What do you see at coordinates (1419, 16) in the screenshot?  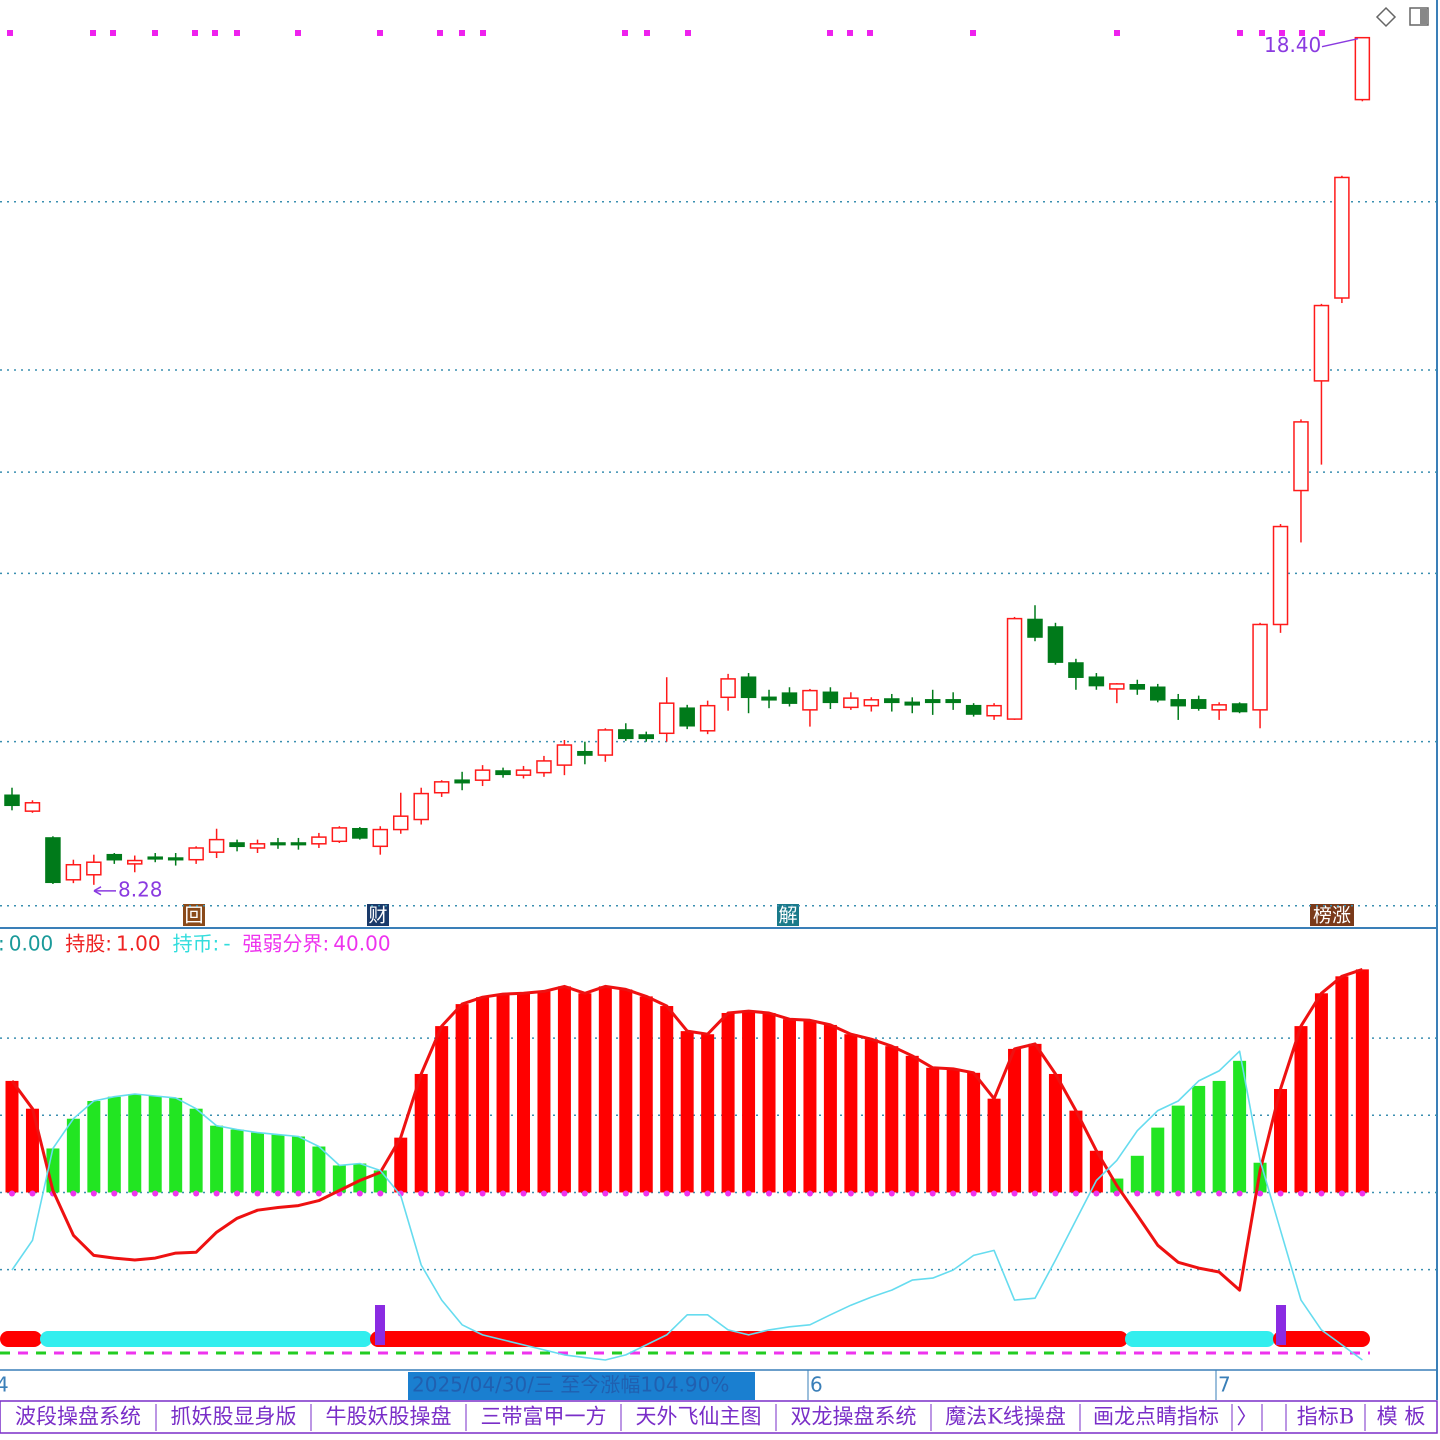 I see `panel-icon` at bounding box center [1419, 16].